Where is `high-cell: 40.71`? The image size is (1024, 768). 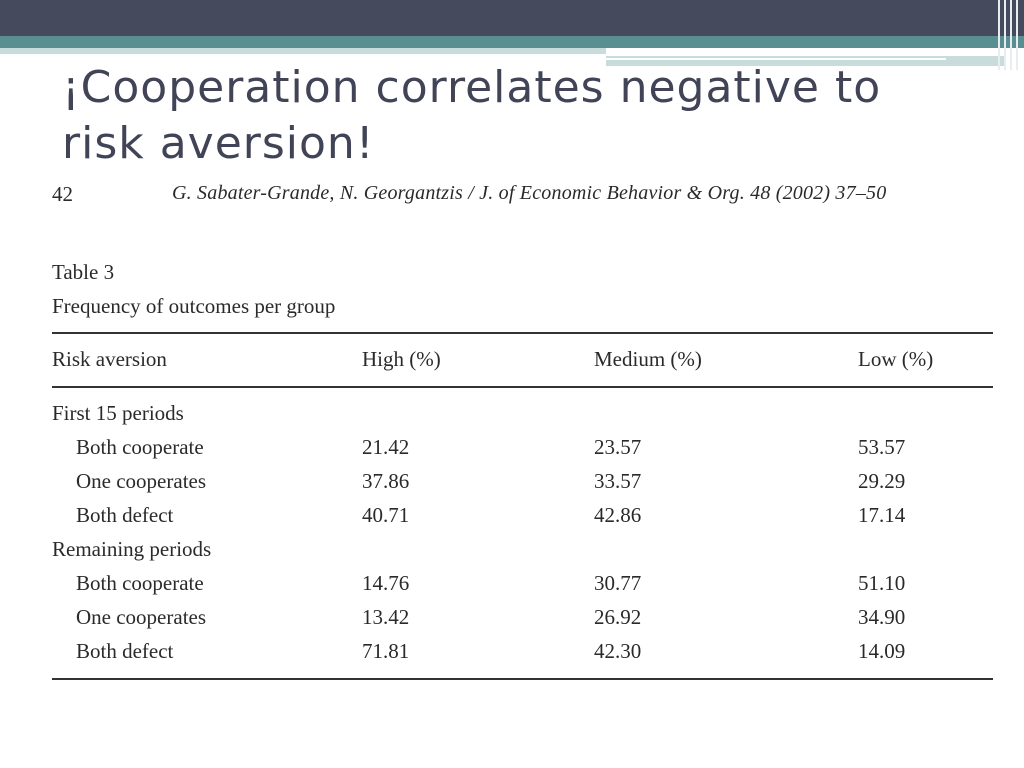
high-cell: 40.71 is located at coordinates (386, 515).